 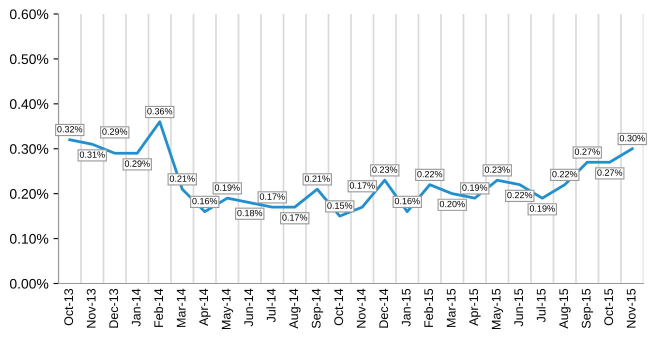 What do you see at coordinates (451, 307) in the screenshot?
I see `x-tick-label: Mar-15` at bounding box center [451, 307].